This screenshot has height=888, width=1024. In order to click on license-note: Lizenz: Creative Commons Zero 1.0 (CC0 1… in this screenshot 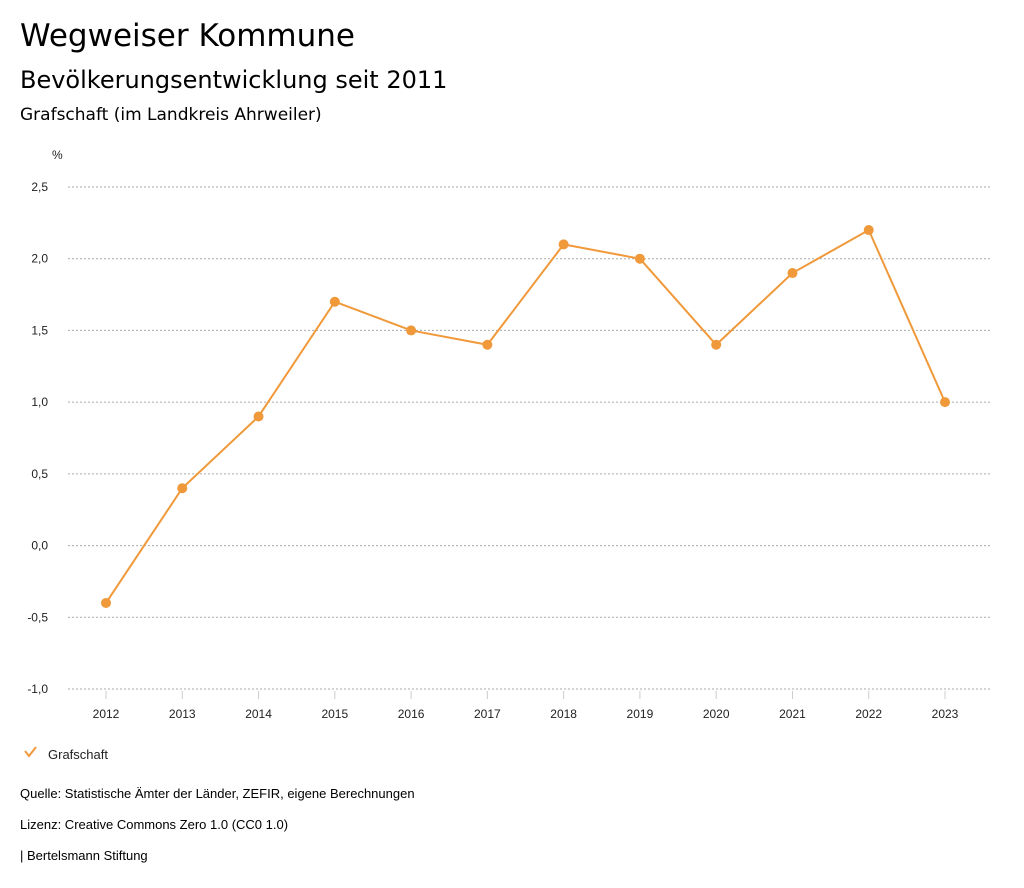, I will do `click(154, 824)`.